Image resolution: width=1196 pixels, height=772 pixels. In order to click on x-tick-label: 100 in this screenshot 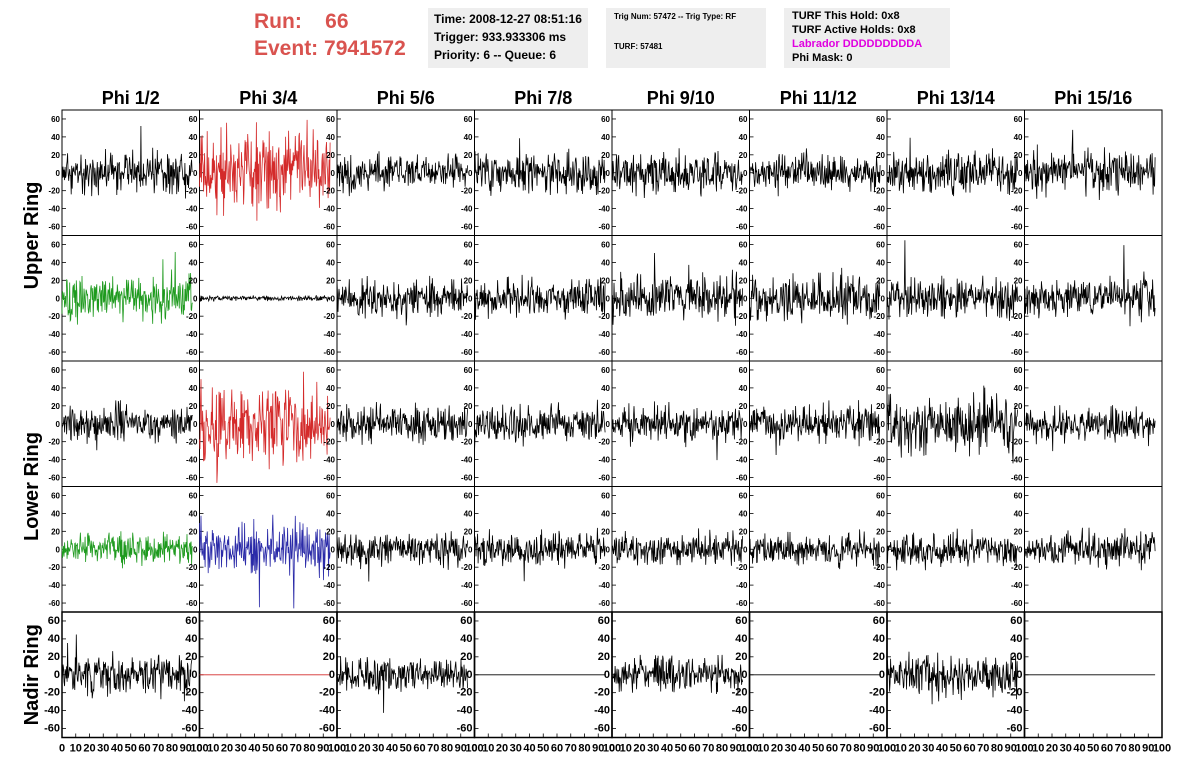, I will do `click(1024, 749)`.